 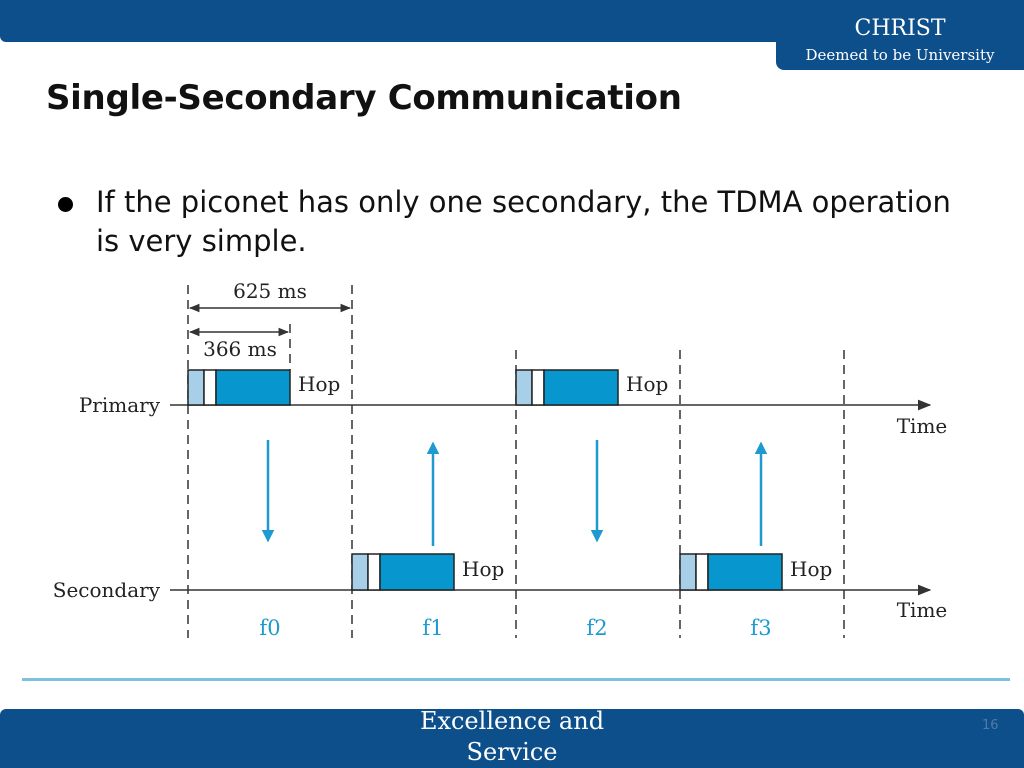 What do you see at coordinates (990, 725) in the screenshot?
I see `page-number: 16` at bounding box center [990, 725].